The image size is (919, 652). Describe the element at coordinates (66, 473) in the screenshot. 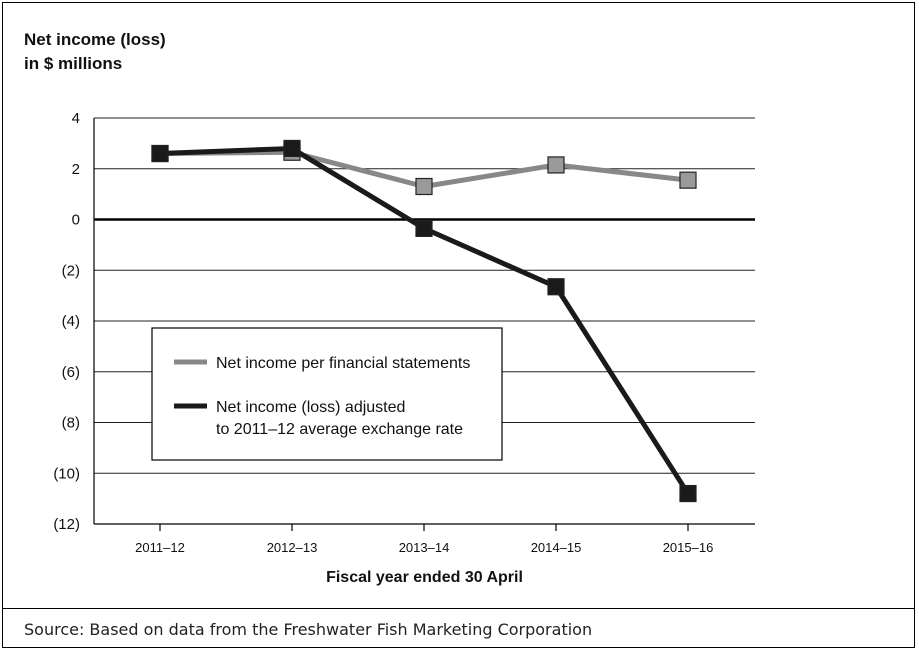

I see `y-tick-label: (10)` at that location.